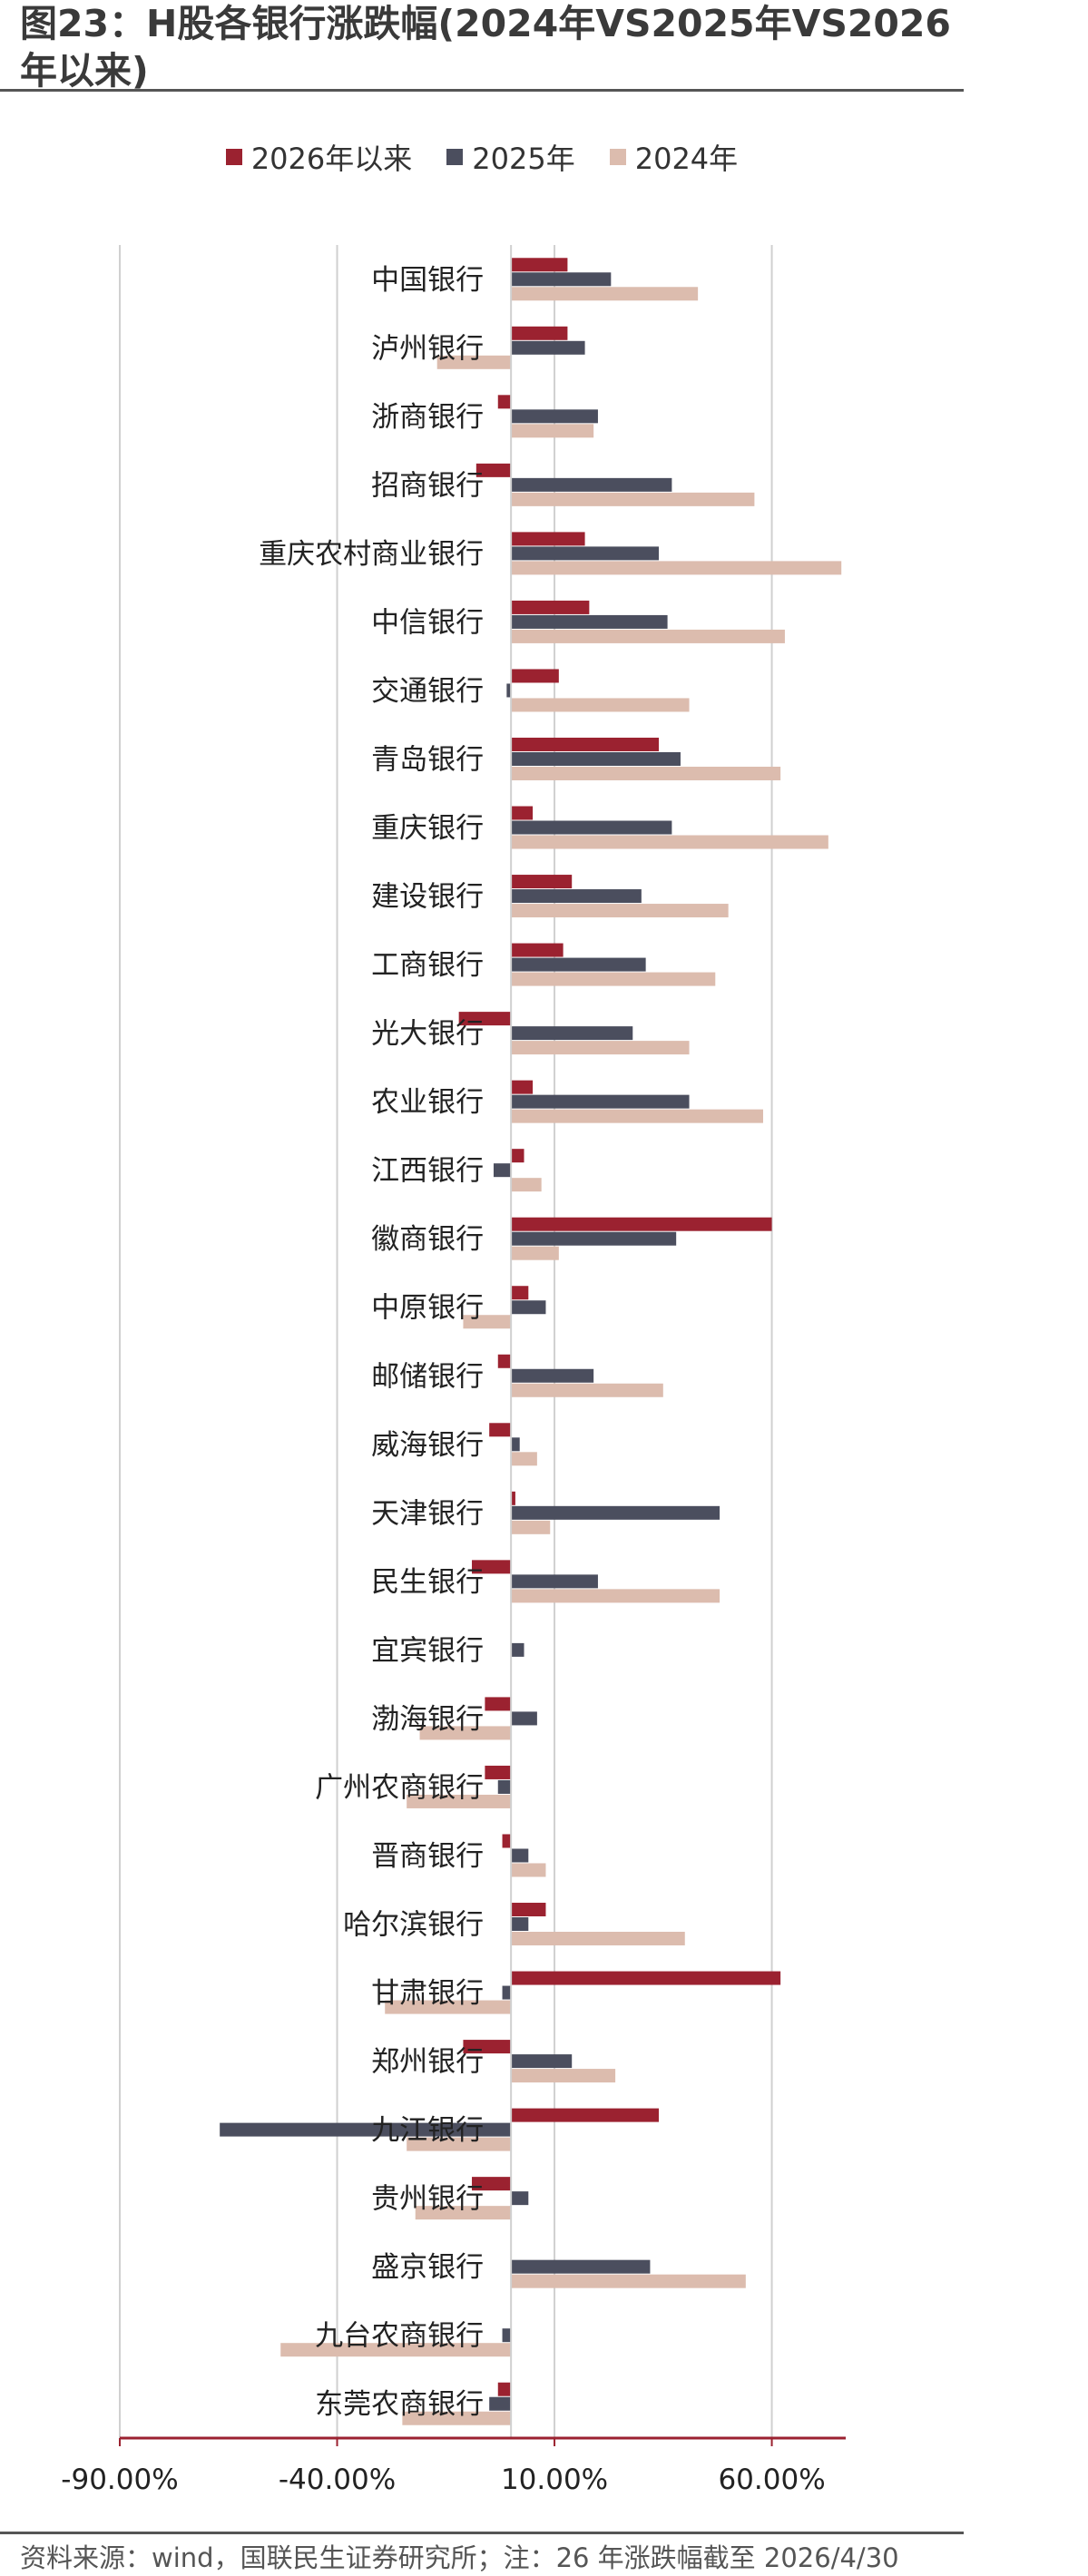  Describe the element at coordinates (427, 1582) in the screenshot. I see `category-label: 民生银行` at that location.